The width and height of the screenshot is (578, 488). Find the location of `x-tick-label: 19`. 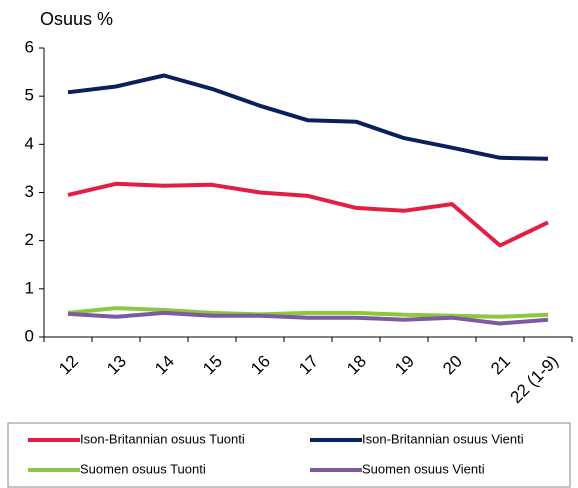

x-tick-label: 19 is located at coordinates (404, 365).